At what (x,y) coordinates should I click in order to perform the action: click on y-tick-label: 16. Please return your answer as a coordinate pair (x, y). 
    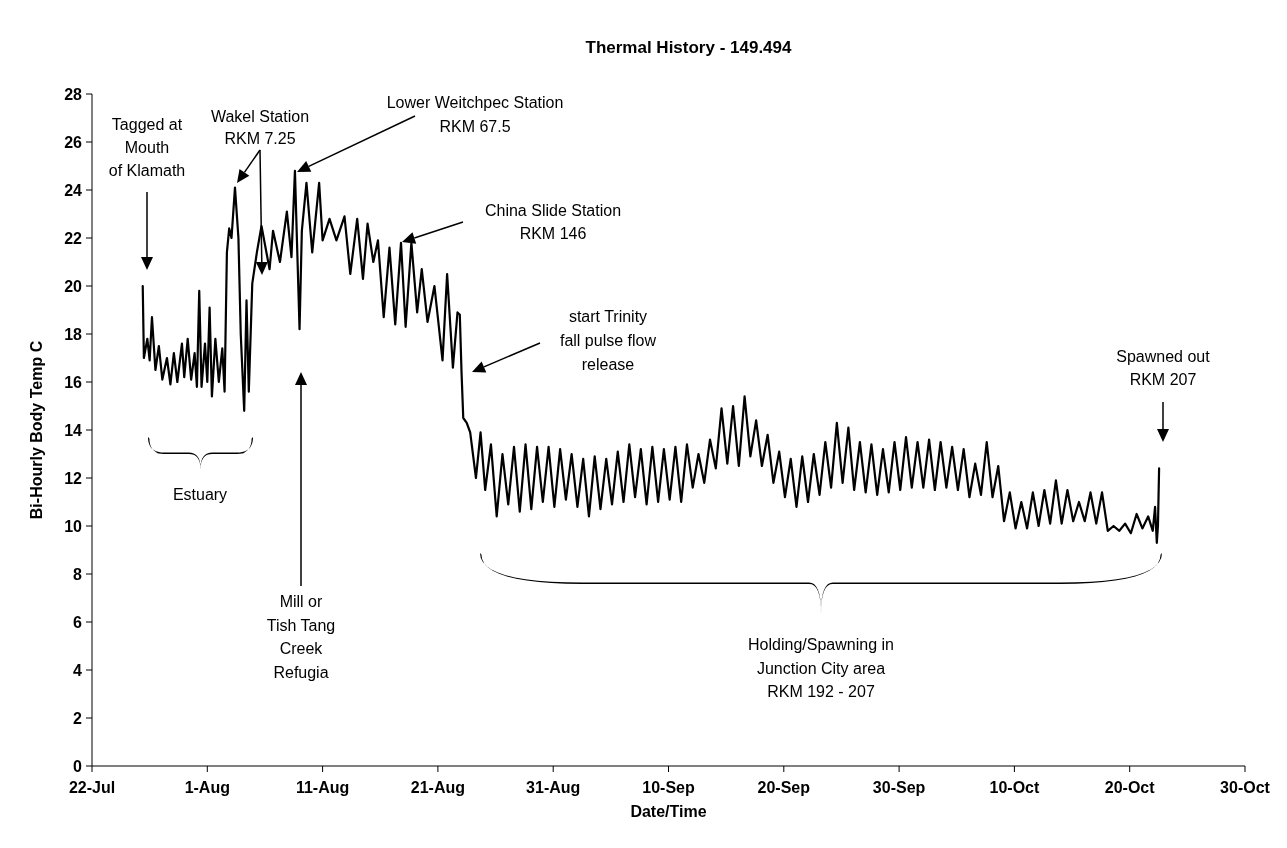
    Looking at the image, I should click on (73, 382).